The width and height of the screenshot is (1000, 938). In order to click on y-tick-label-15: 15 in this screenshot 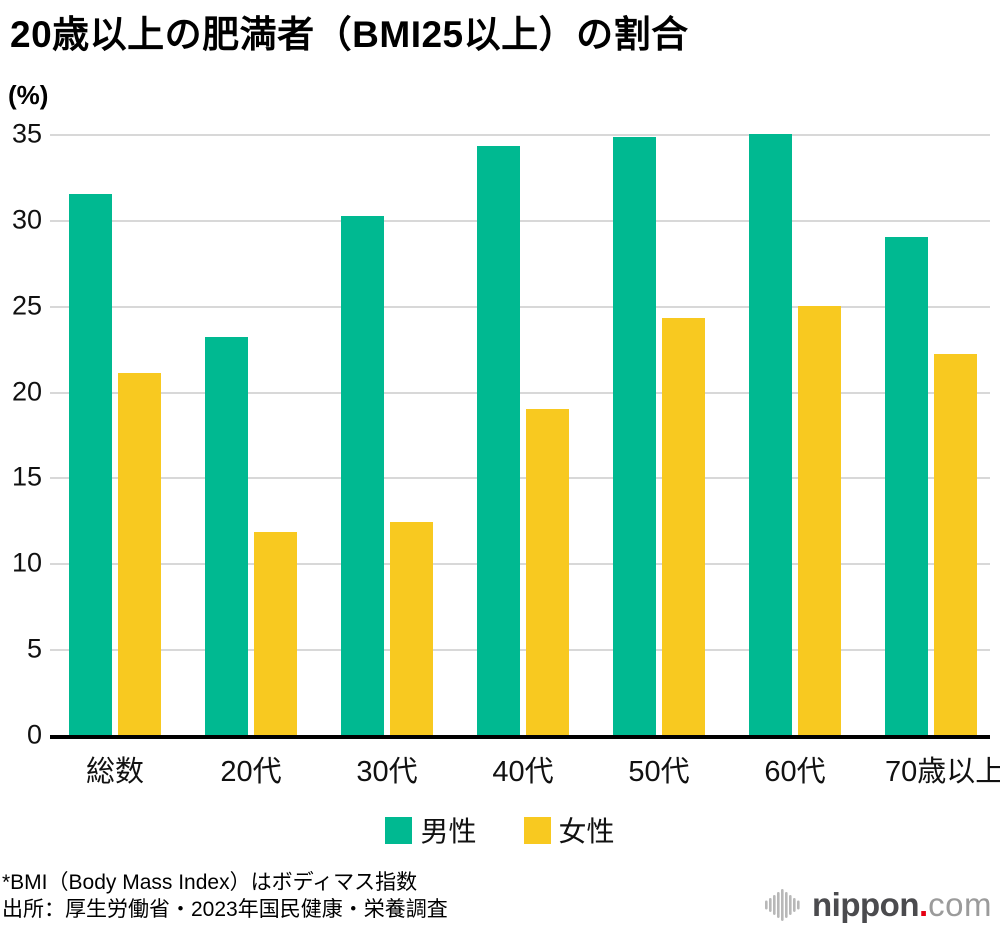, I will do `click(26, 476)`.